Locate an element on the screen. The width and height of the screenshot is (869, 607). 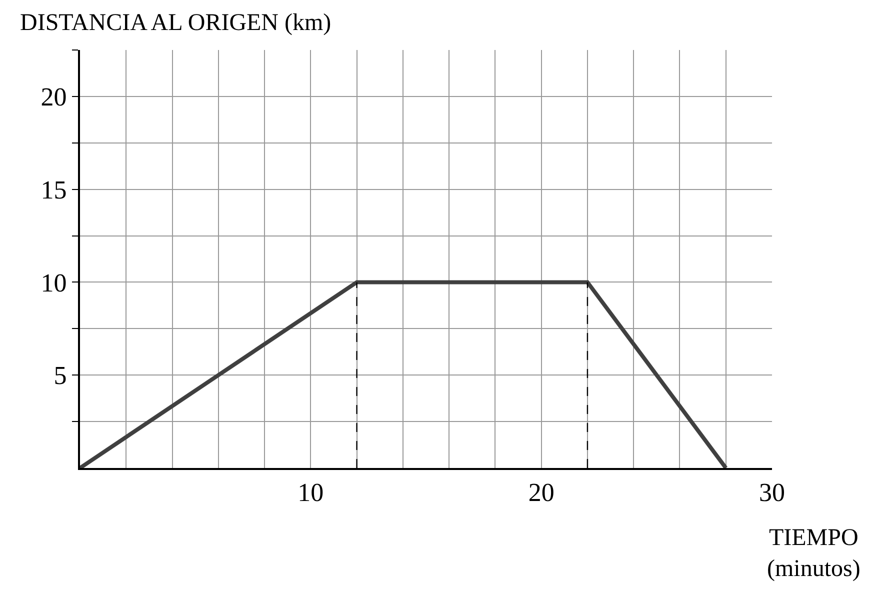
y-tick-label: 5 is located at coordinates (60, 375).